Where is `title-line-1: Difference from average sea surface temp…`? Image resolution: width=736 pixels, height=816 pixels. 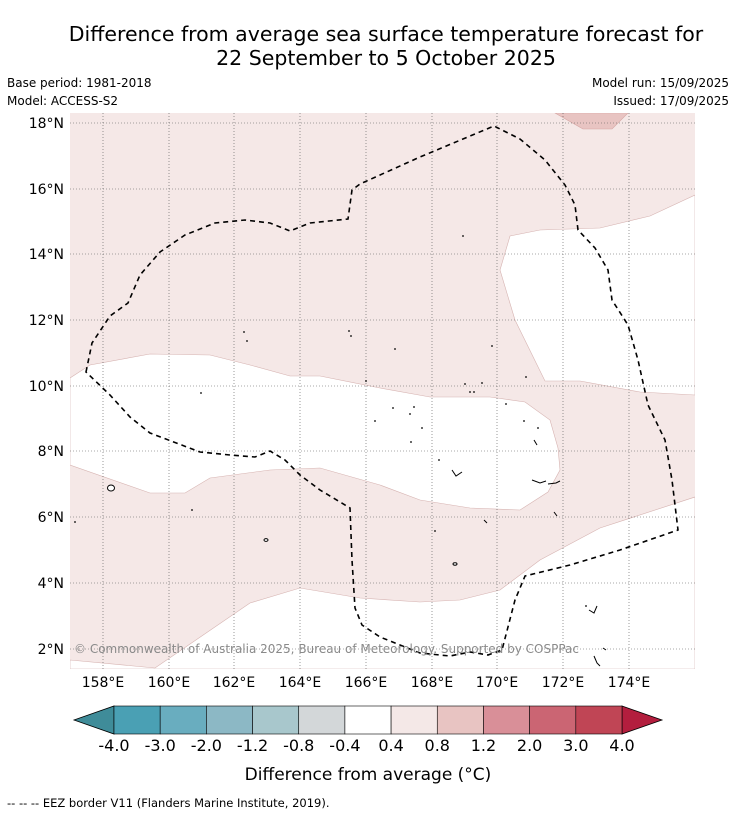
title-line-1: Difference from average sea surface temp… is located at coordinates (386, 34).